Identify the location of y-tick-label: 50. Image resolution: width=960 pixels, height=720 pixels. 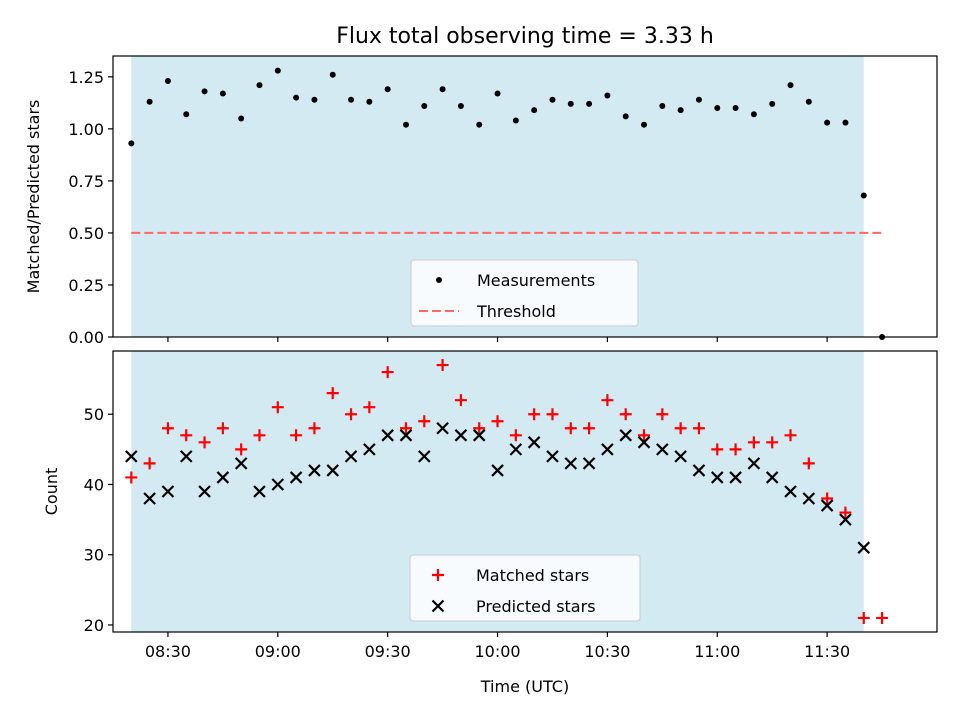
(94, 414).